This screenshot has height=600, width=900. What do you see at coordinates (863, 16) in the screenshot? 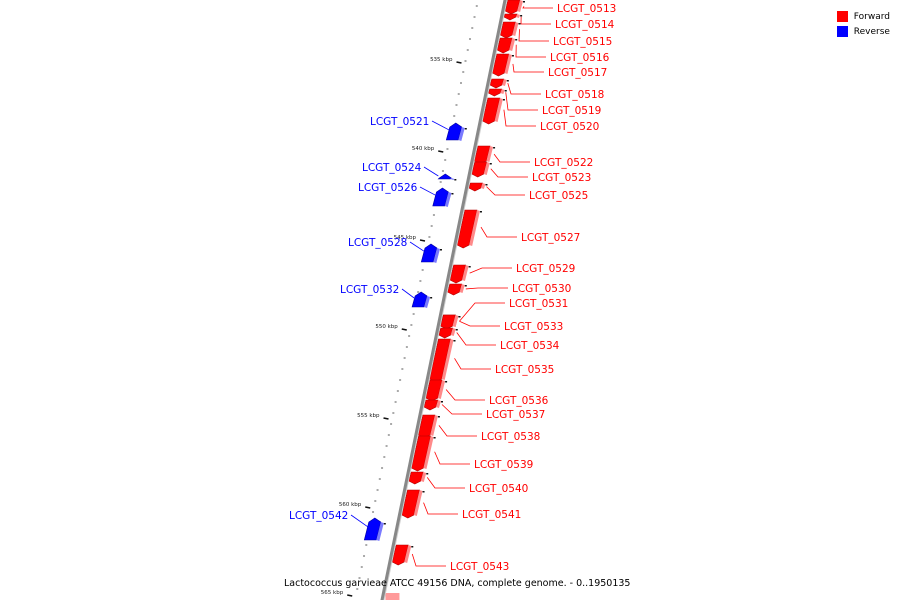
I see `legend-item-forward: Forward` at bounding box center [863, 16].